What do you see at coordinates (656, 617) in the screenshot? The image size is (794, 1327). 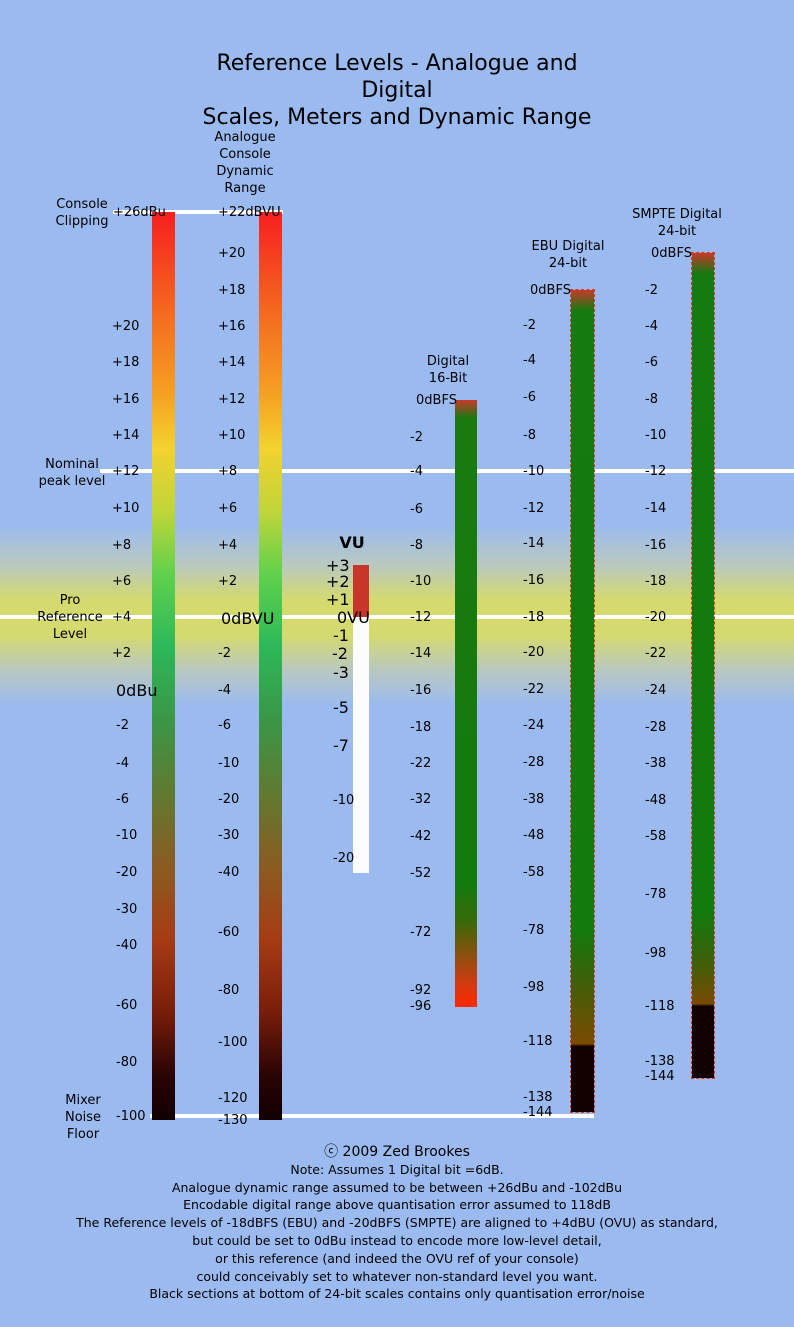 I see `smpte-tick-label: -20` at bounding box center [656, 617].